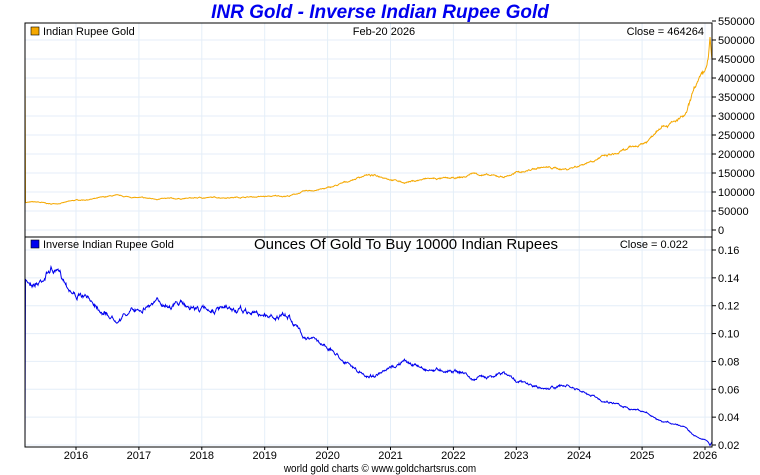  What do you see at coordinates (327, 456) in the screenshot?
I see `x-tick-label: 2020` at bounding box center [327, 456].